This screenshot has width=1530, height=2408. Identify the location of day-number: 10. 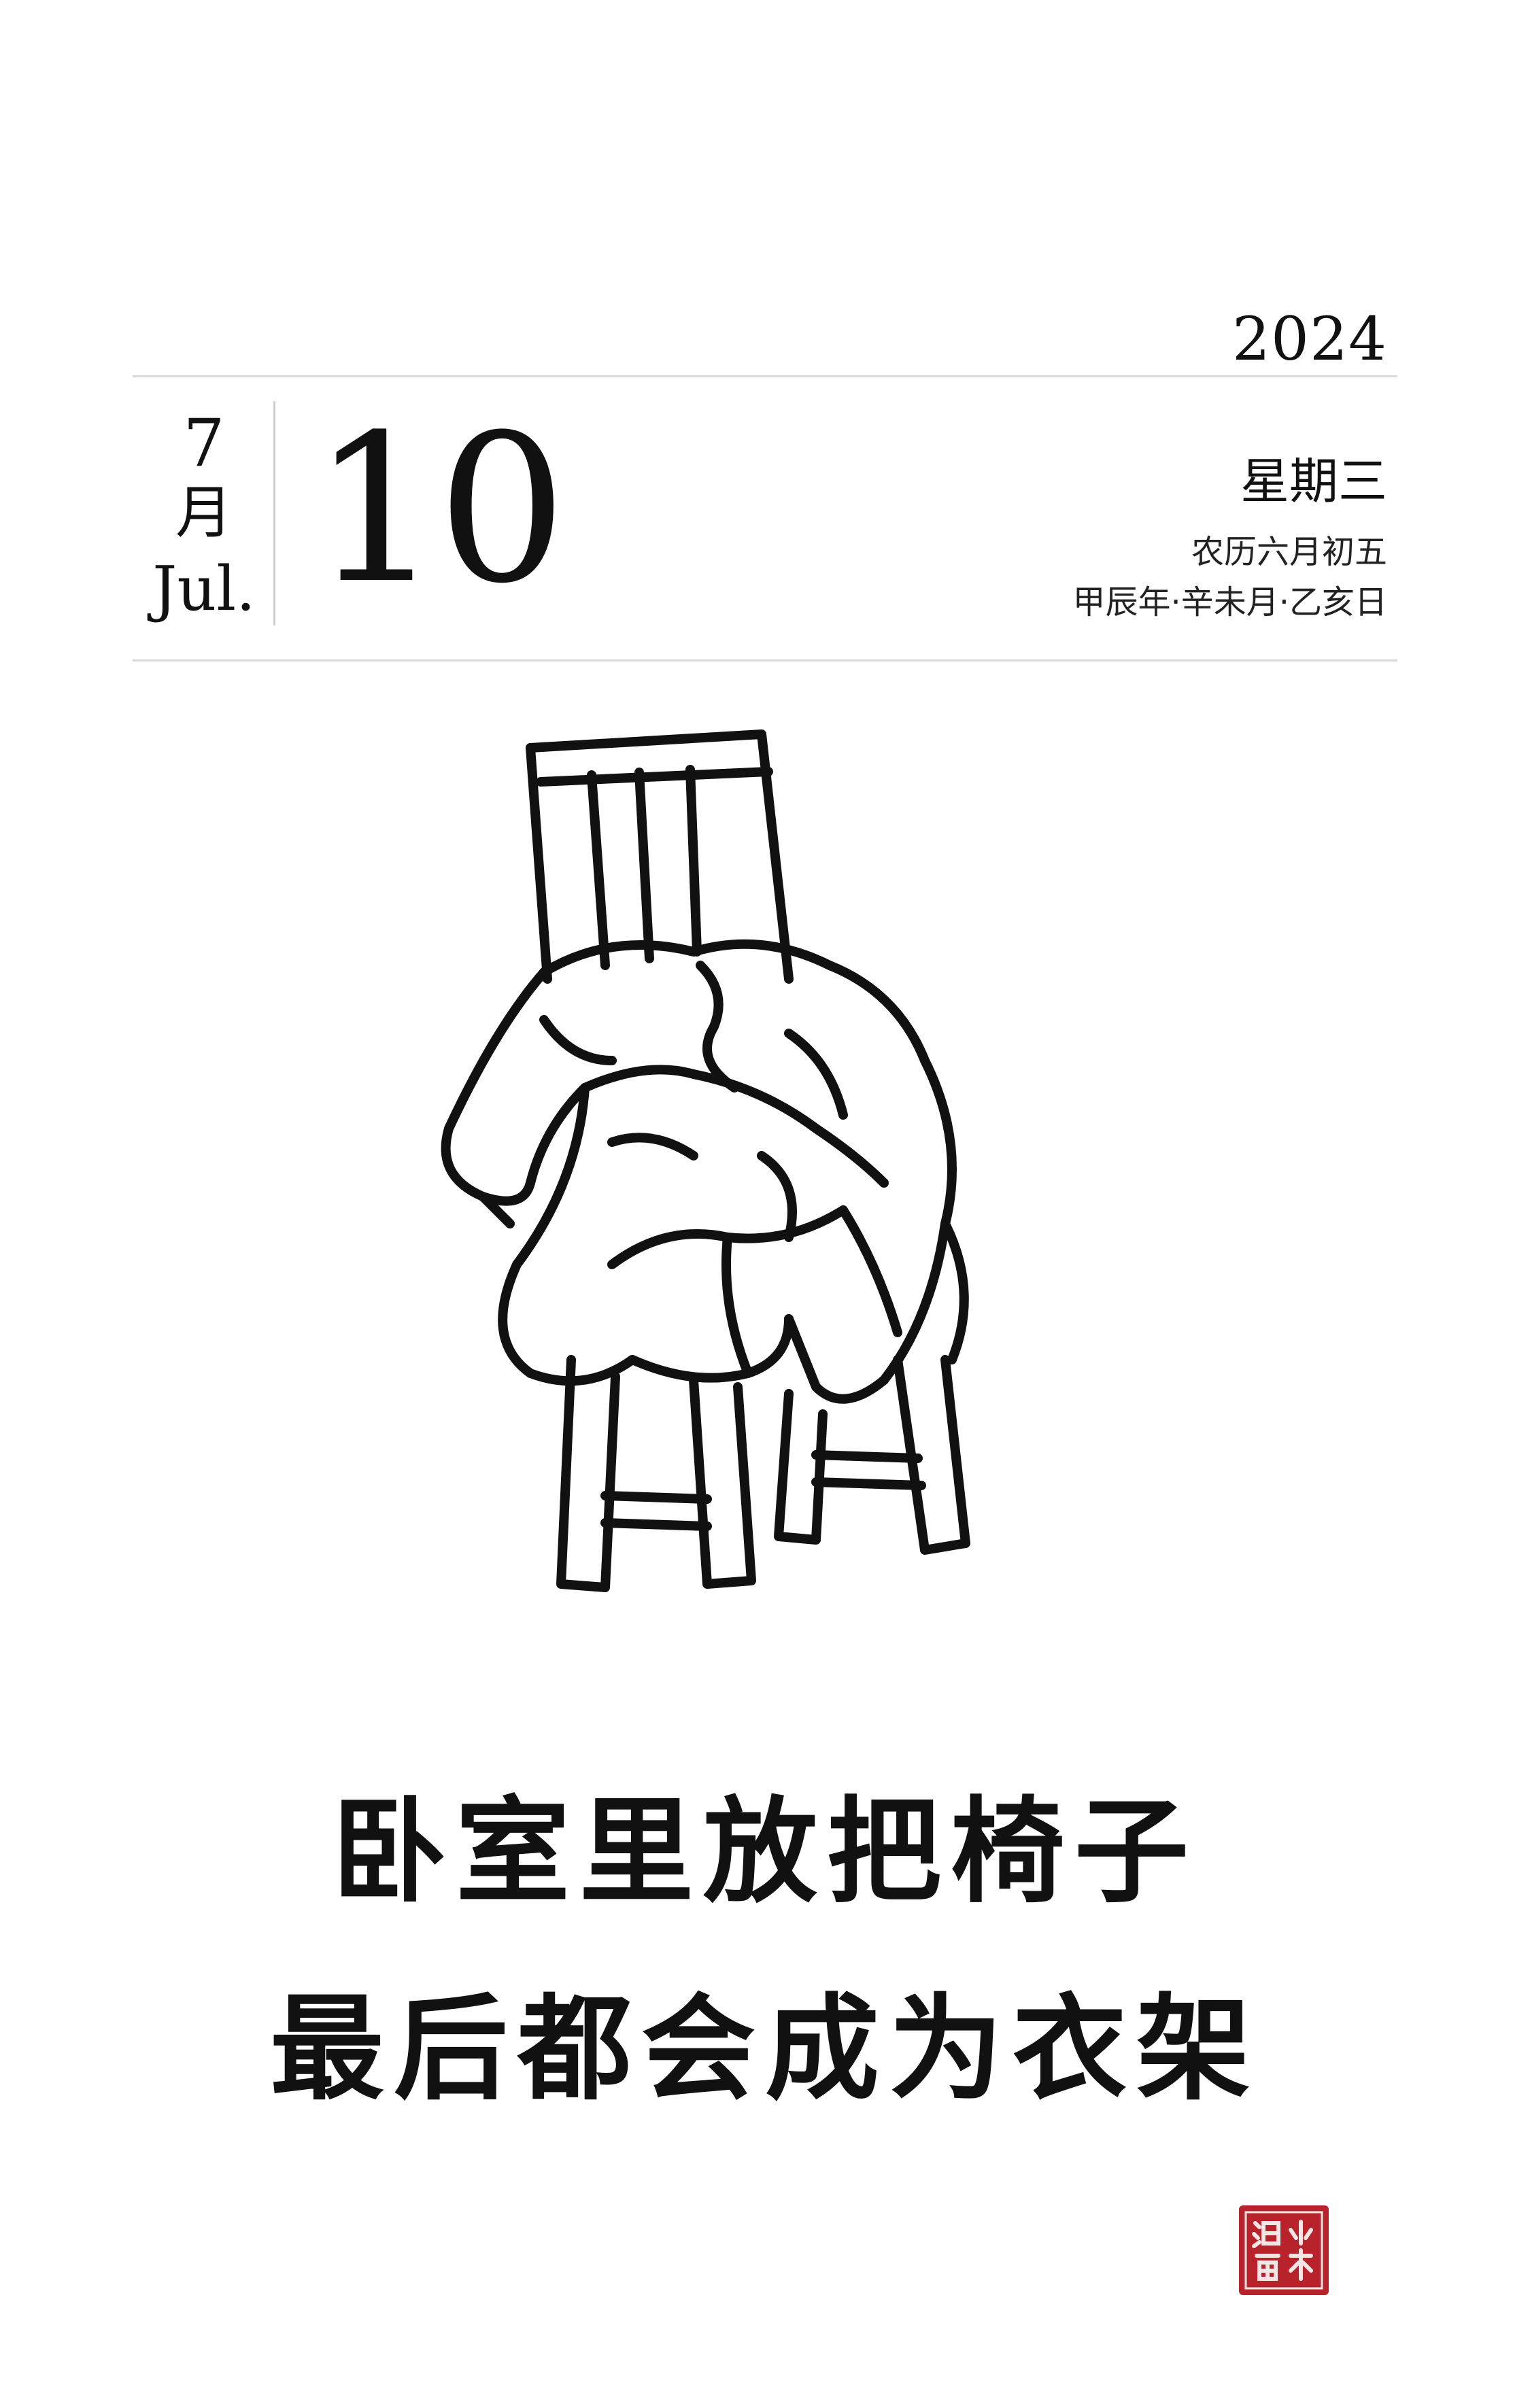
(439, 509).